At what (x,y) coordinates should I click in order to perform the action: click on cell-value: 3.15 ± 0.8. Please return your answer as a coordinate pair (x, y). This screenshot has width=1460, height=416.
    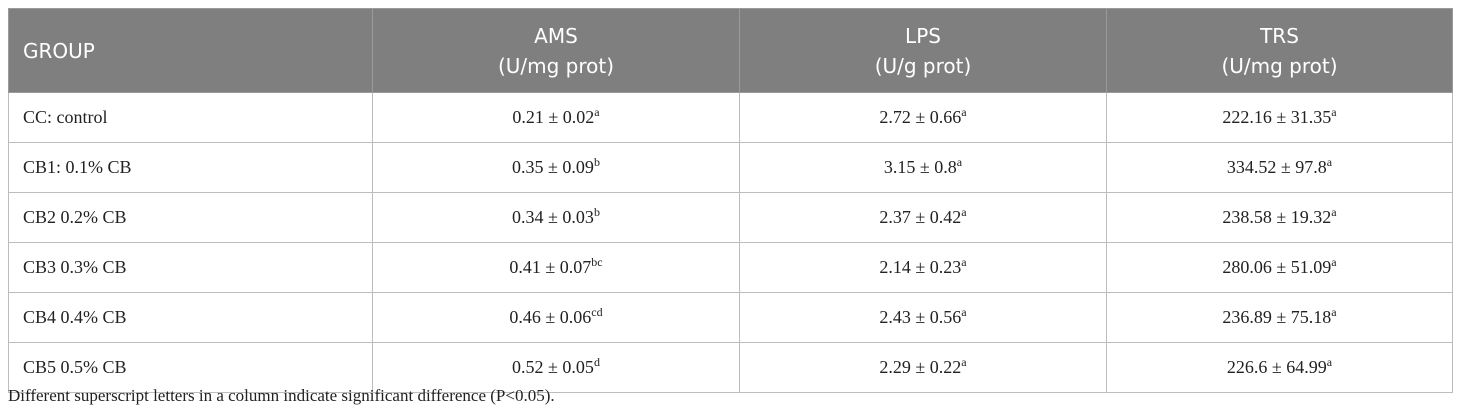
    Looking at the image, I should click on (920, 167).